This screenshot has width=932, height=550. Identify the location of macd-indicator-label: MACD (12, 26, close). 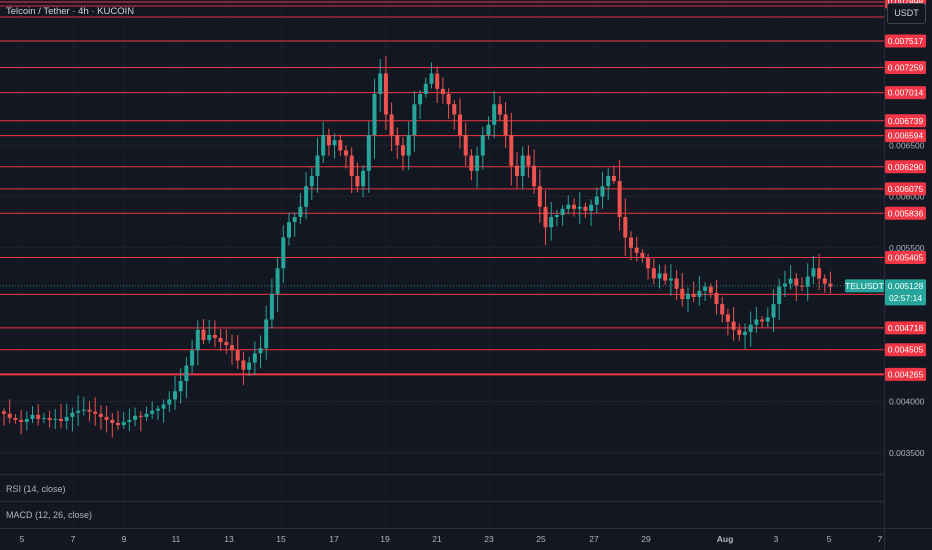
(49, 515).